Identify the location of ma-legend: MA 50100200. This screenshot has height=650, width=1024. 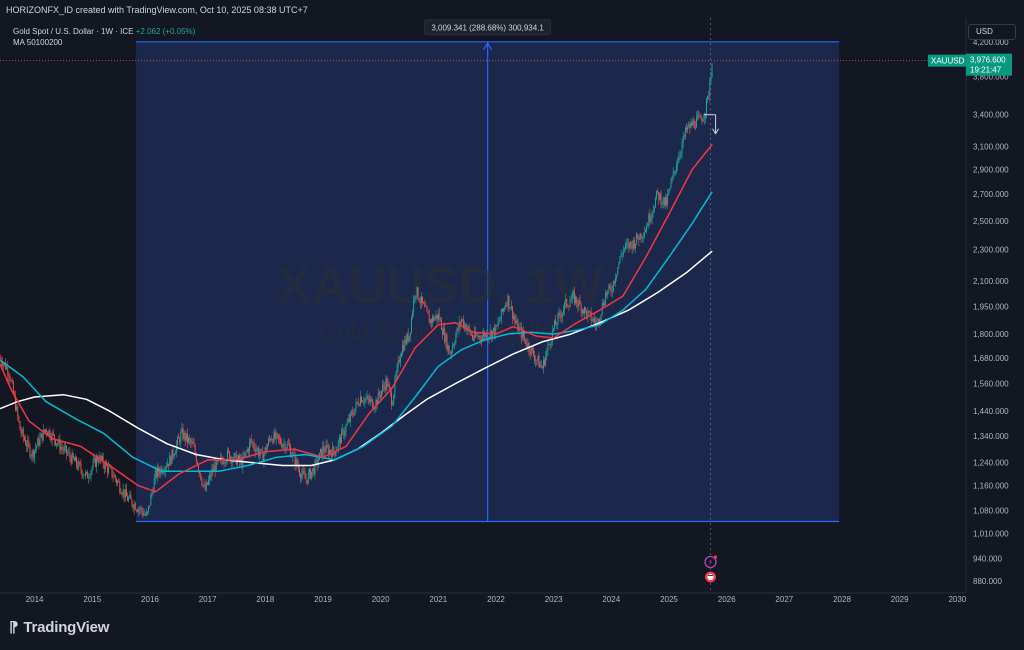
(38, 42).